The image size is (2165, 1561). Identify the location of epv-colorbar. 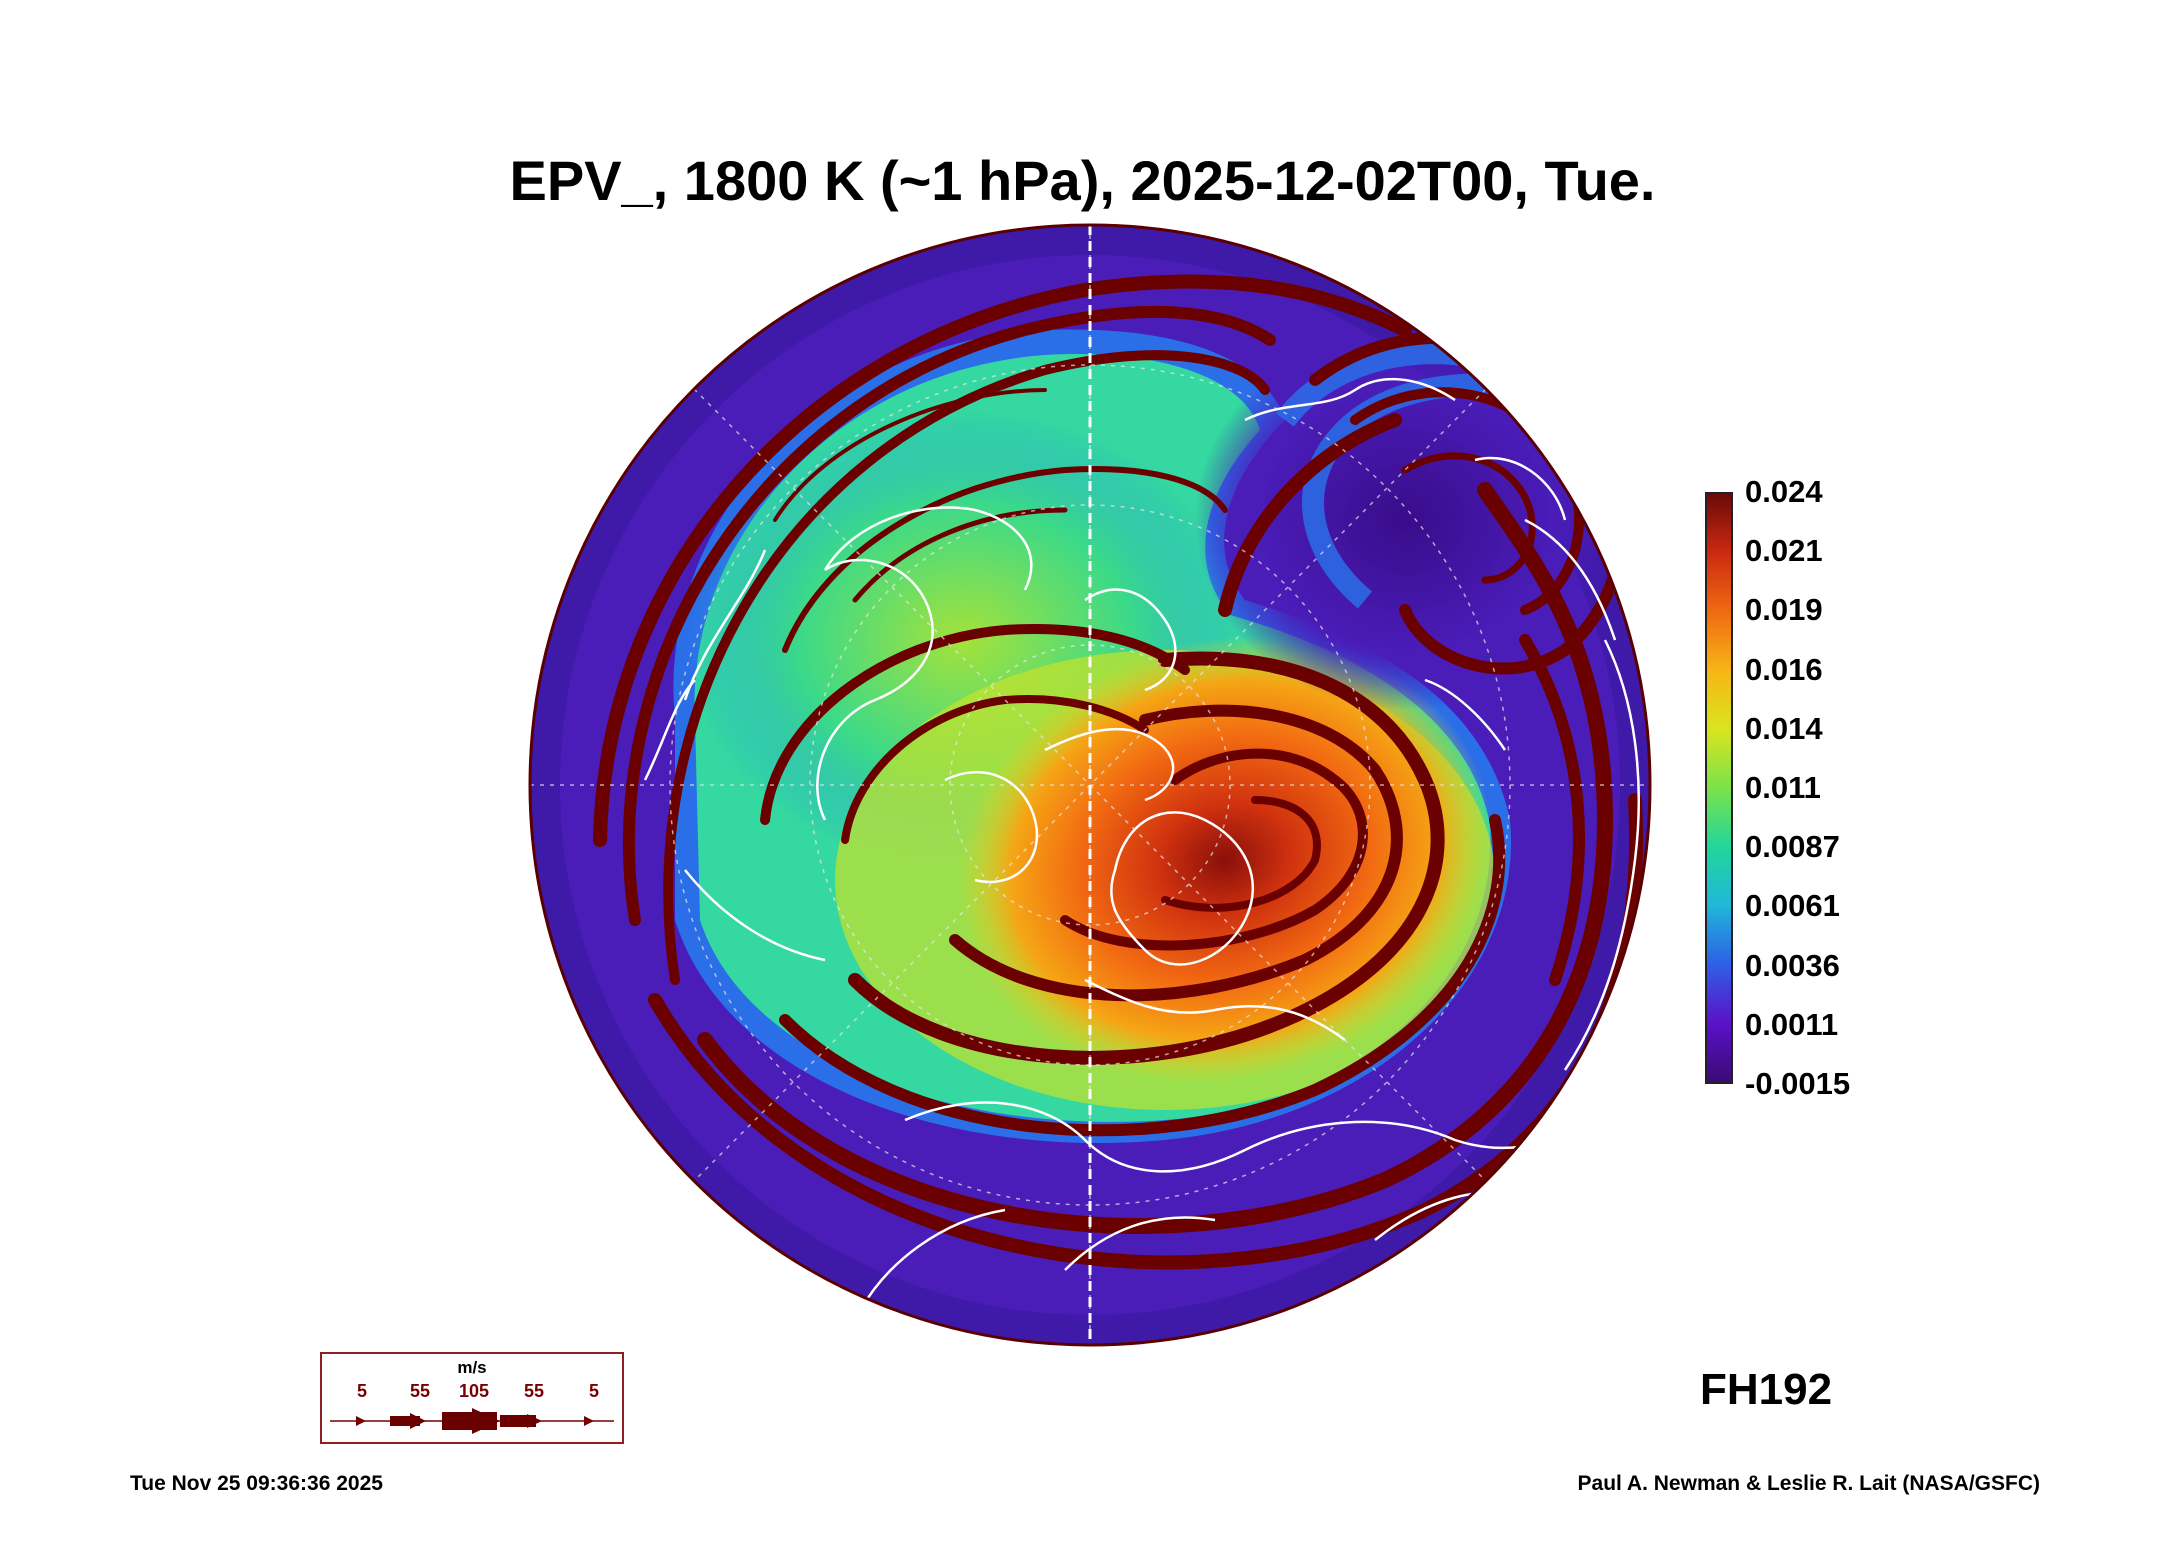
(1719, 788).